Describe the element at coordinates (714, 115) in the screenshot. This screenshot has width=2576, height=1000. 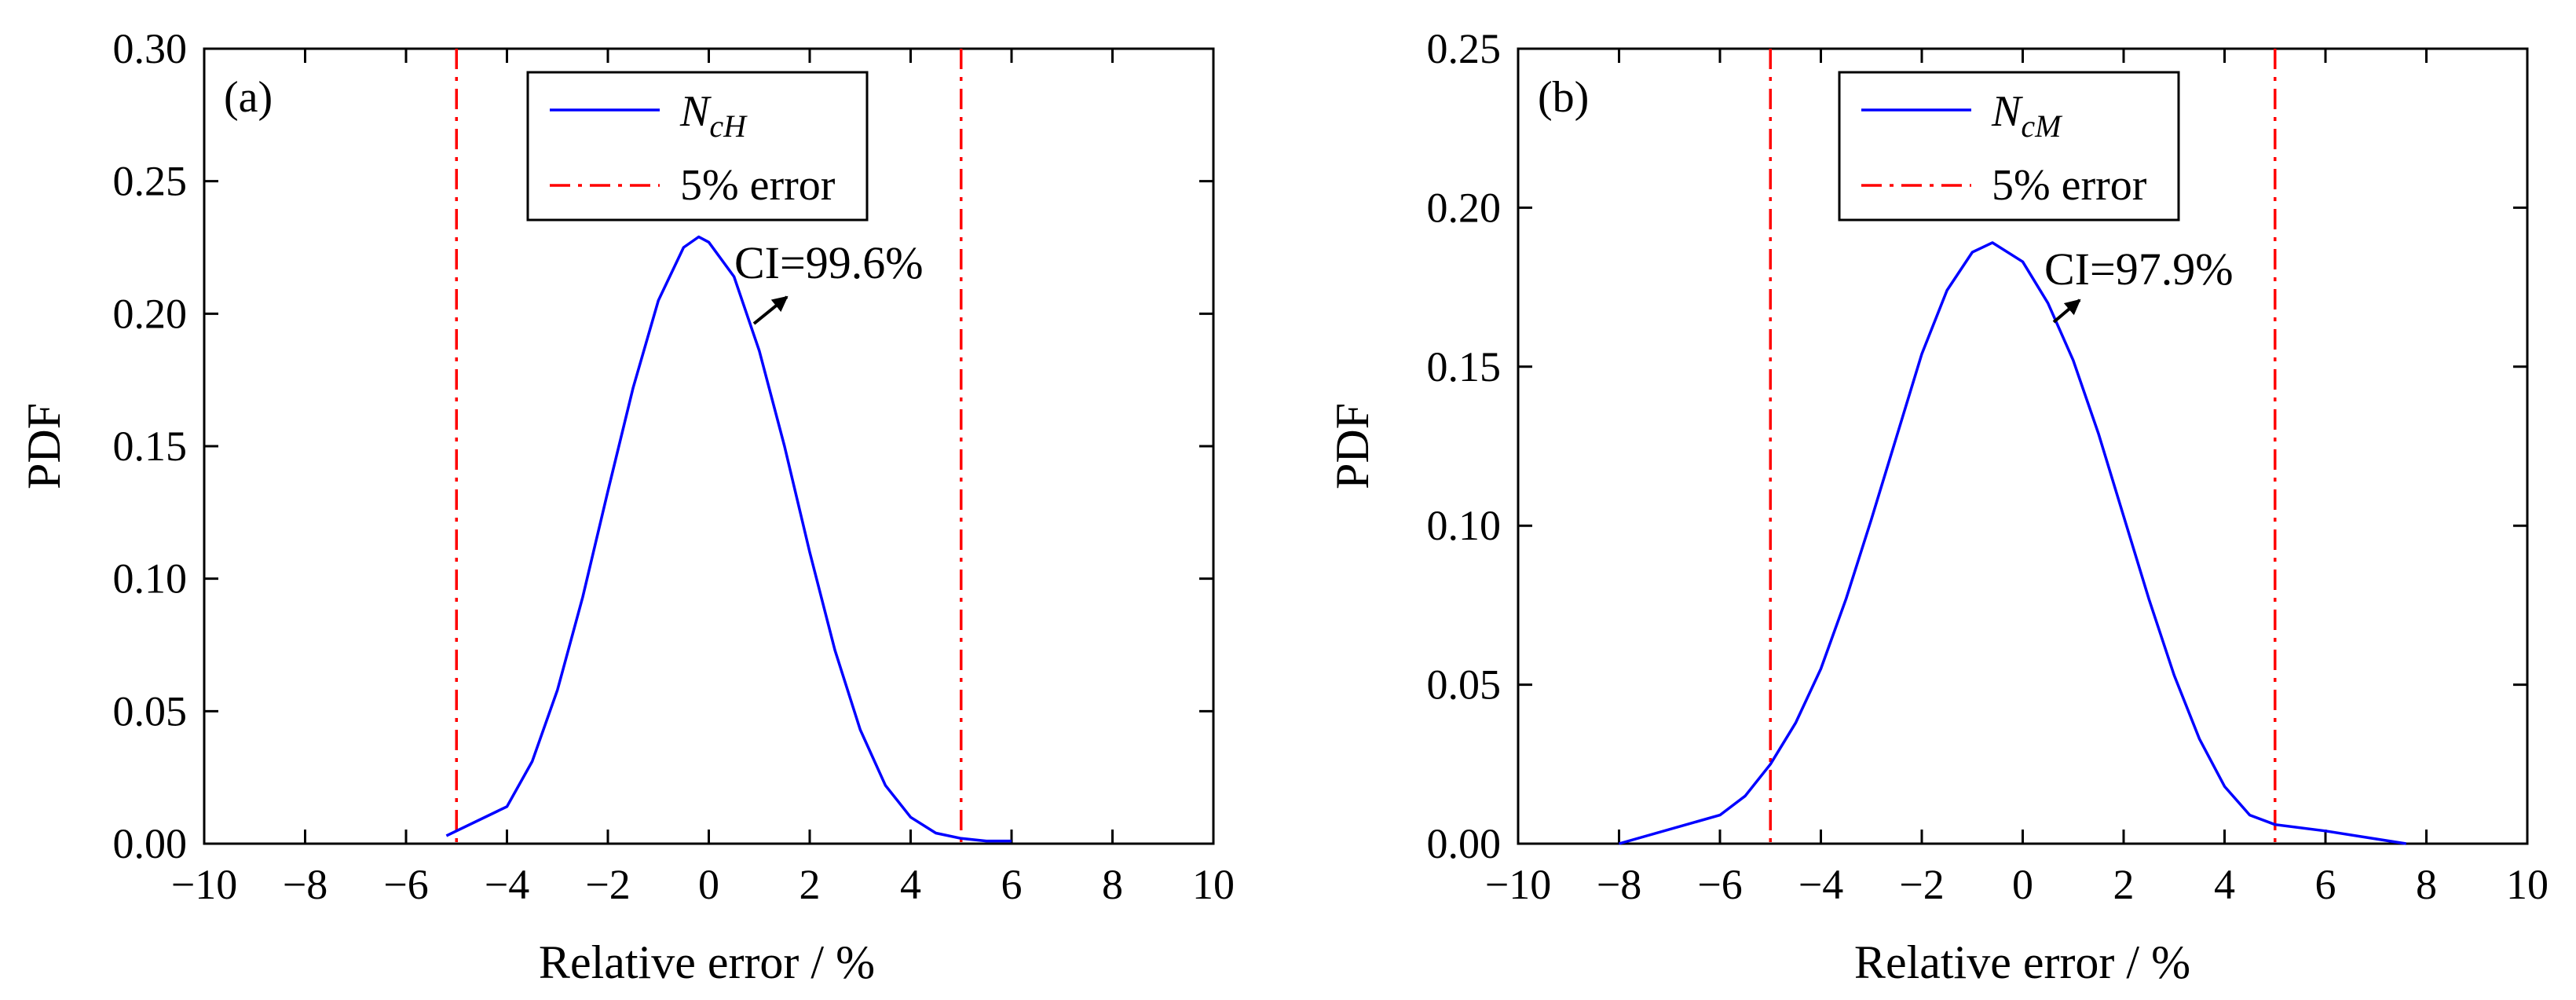
I see `legend-label-curve: NcH` at that location.